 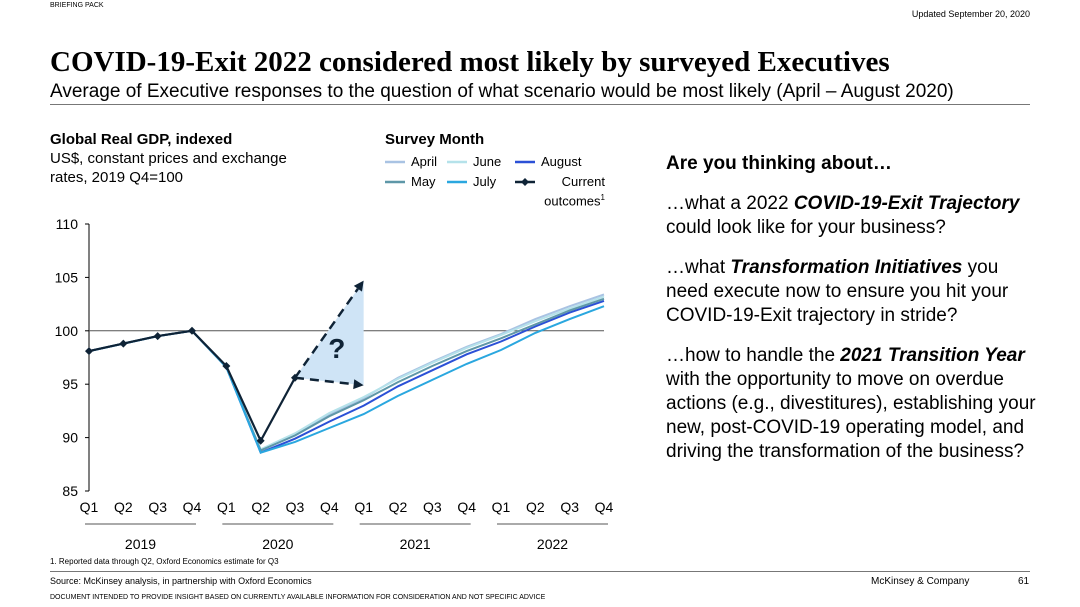 I want to click on legend-label: June, so click(x=487, y=161).